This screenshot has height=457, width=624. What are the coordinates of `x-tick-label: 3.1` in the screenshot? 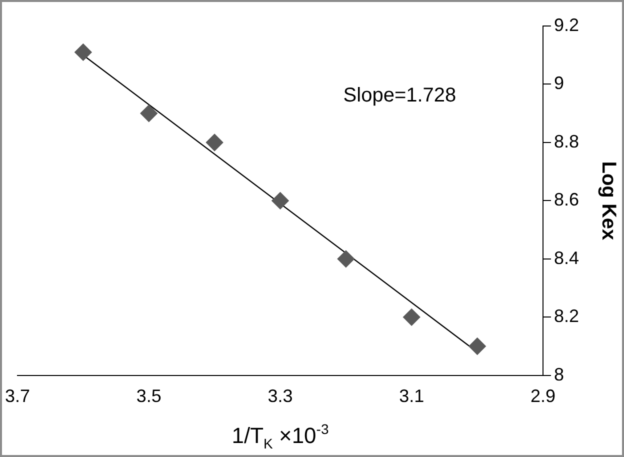 It's located at (411, 396).